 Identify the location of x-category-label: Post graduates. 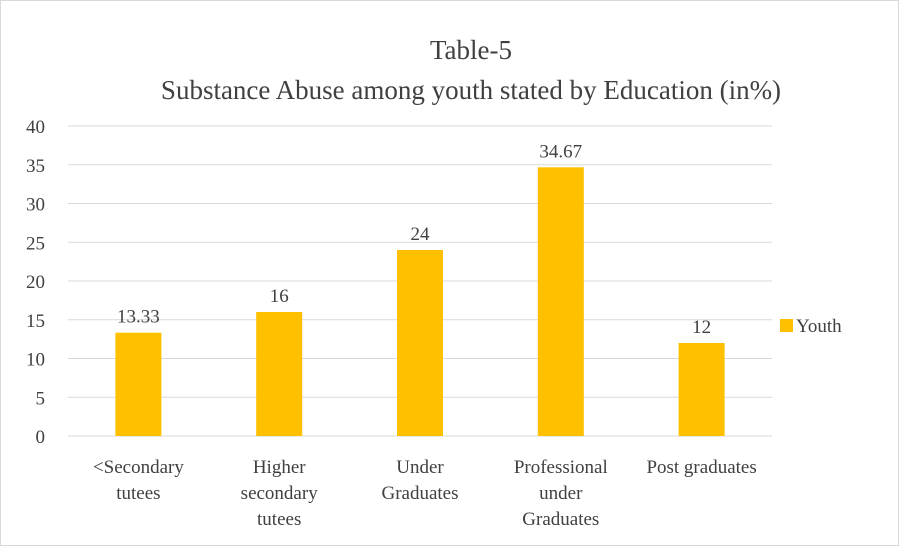
(701, 467).